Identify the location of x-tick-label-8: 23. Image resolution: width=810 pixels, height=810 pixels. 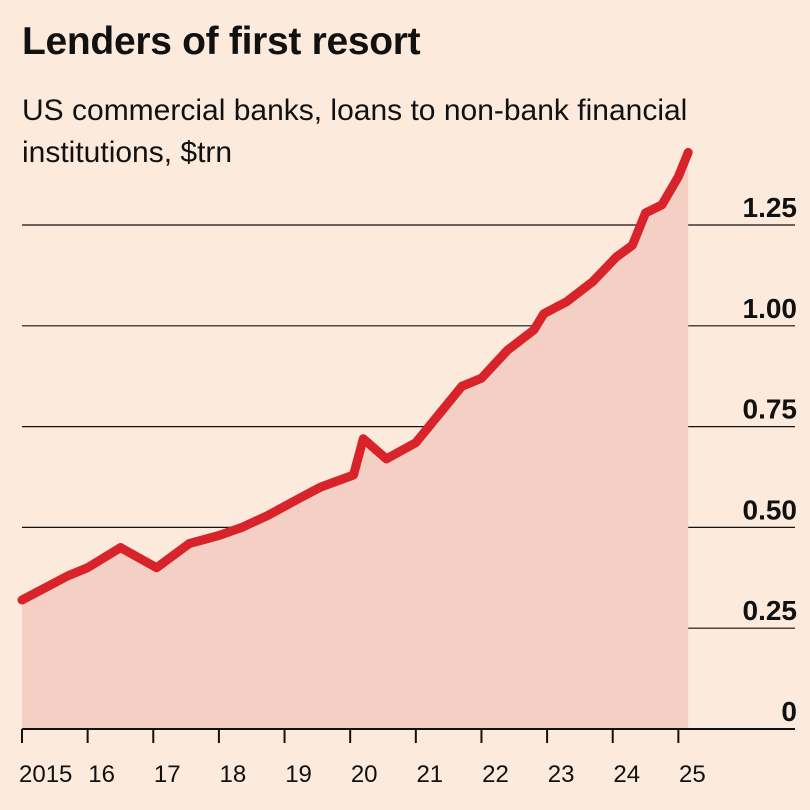
(561, 774).